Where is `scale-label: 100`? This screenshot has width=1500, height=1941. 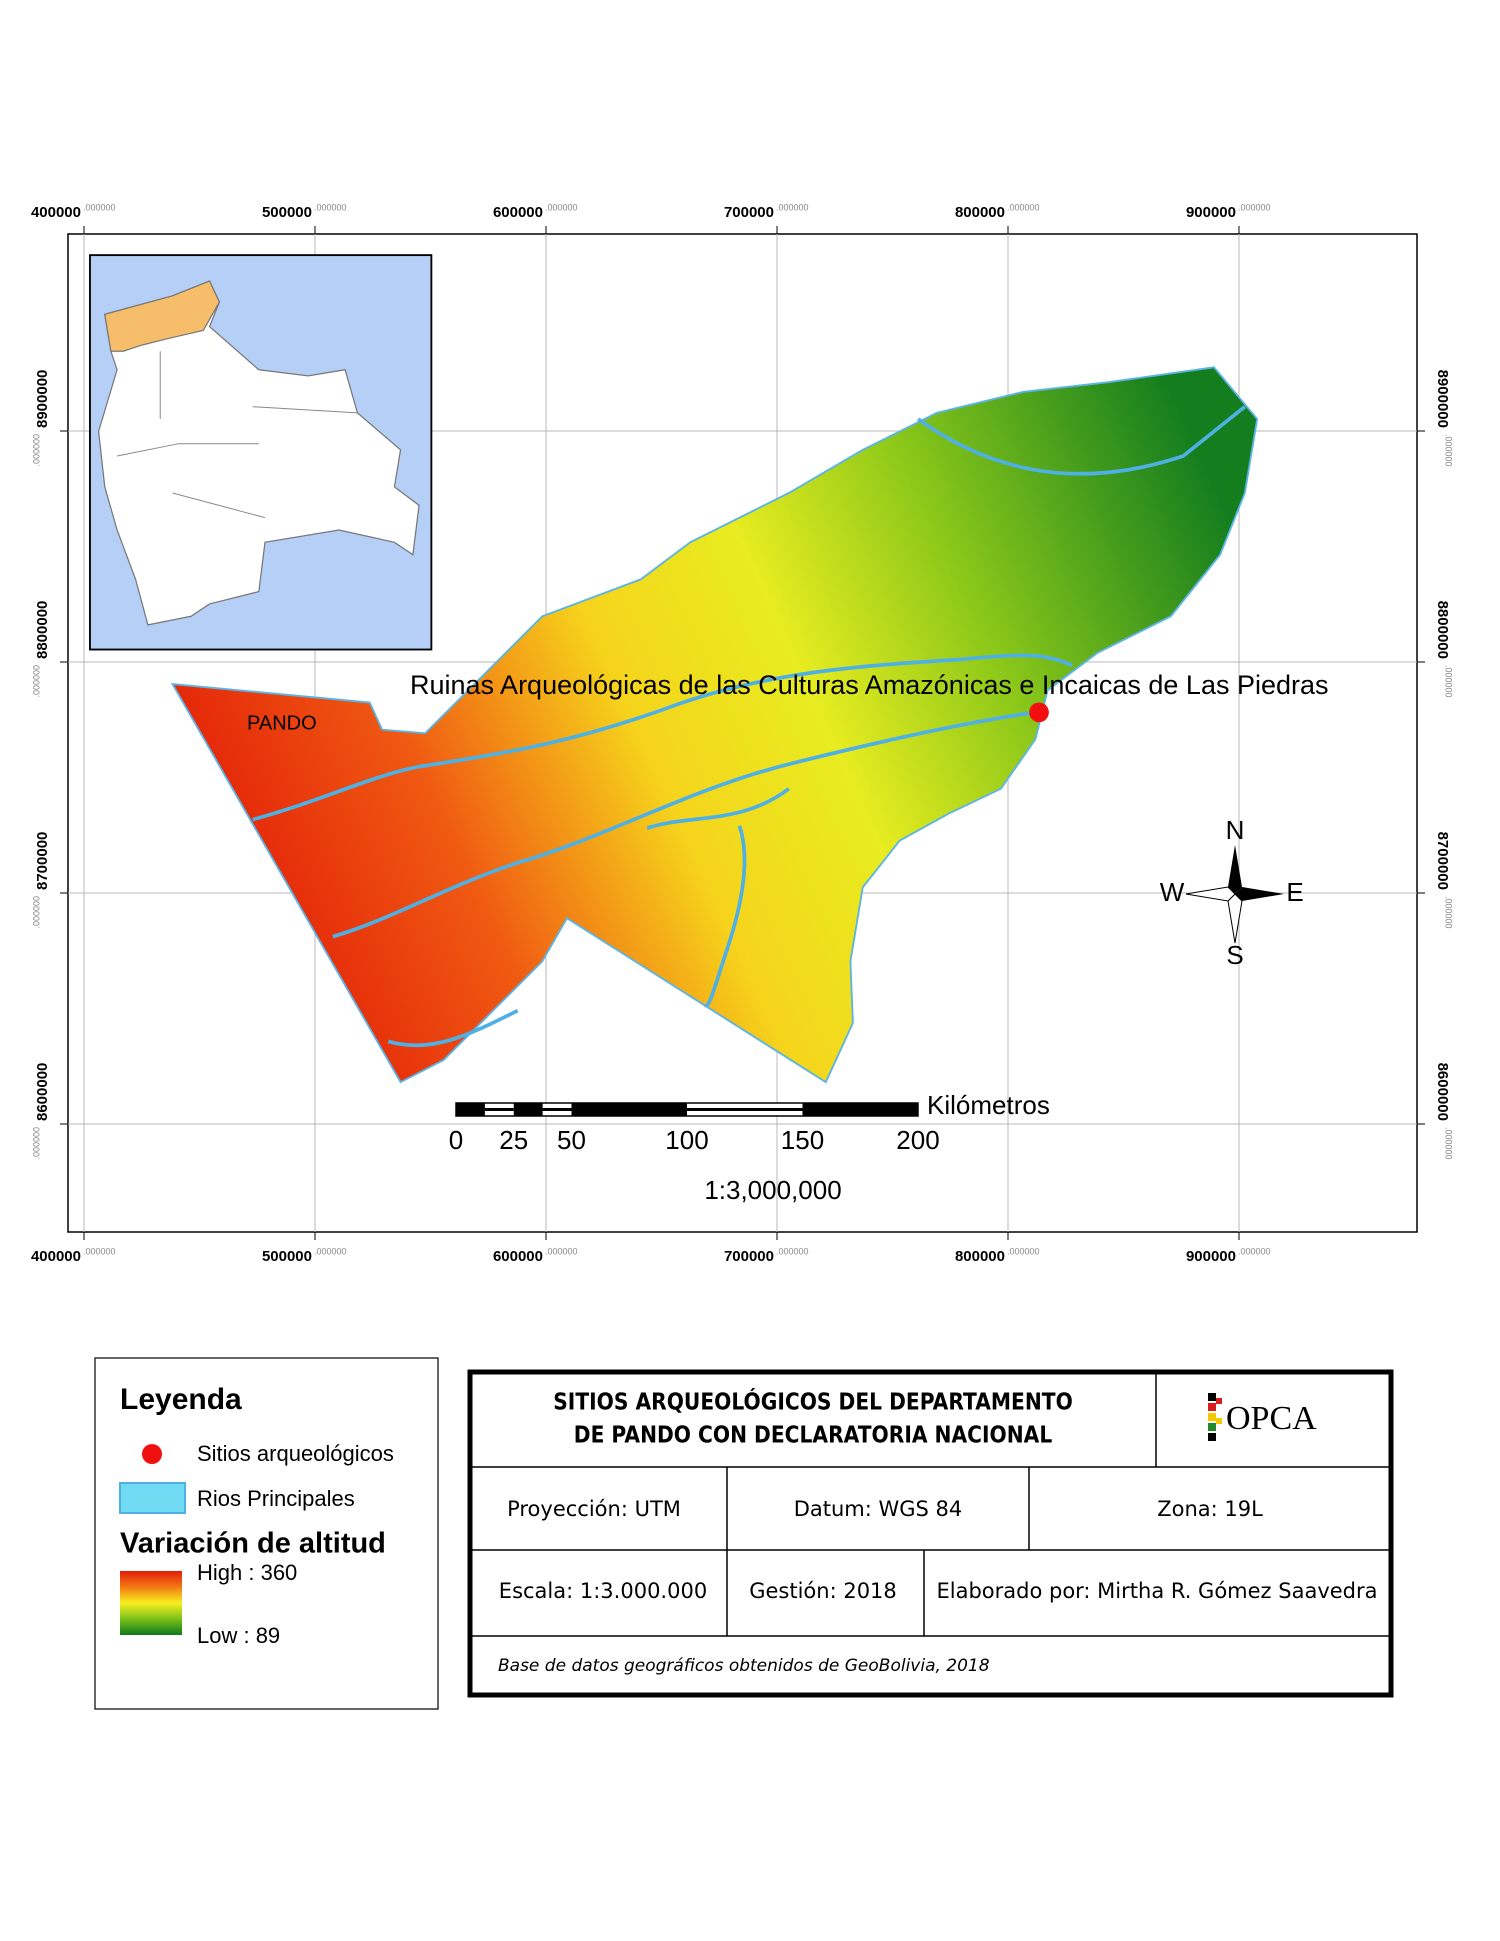 scale-label: 100 is located at coordinates (686, 1140).